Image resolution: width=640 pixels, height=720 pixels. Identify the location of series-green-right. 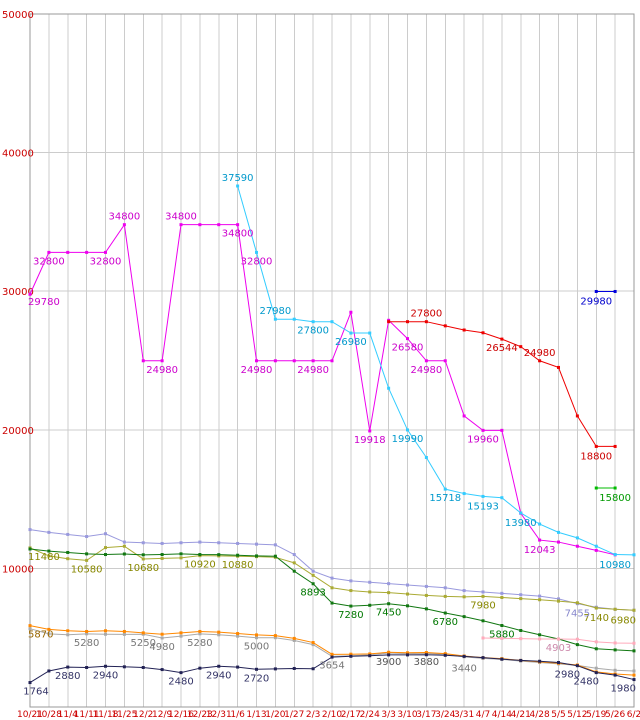
(605, 488).